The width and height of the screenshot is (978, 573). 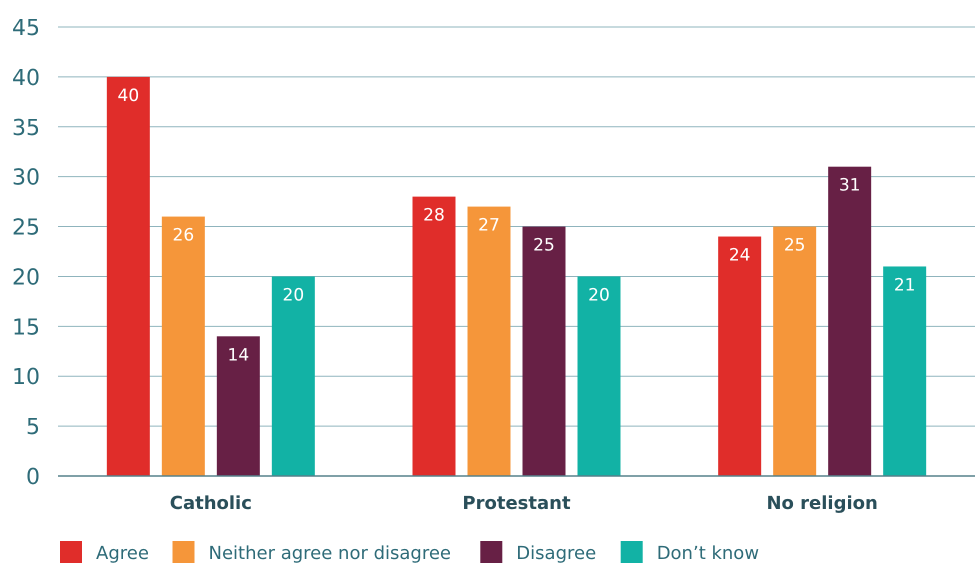 I want to click on data-label: 31, so click(x=849, y=186).